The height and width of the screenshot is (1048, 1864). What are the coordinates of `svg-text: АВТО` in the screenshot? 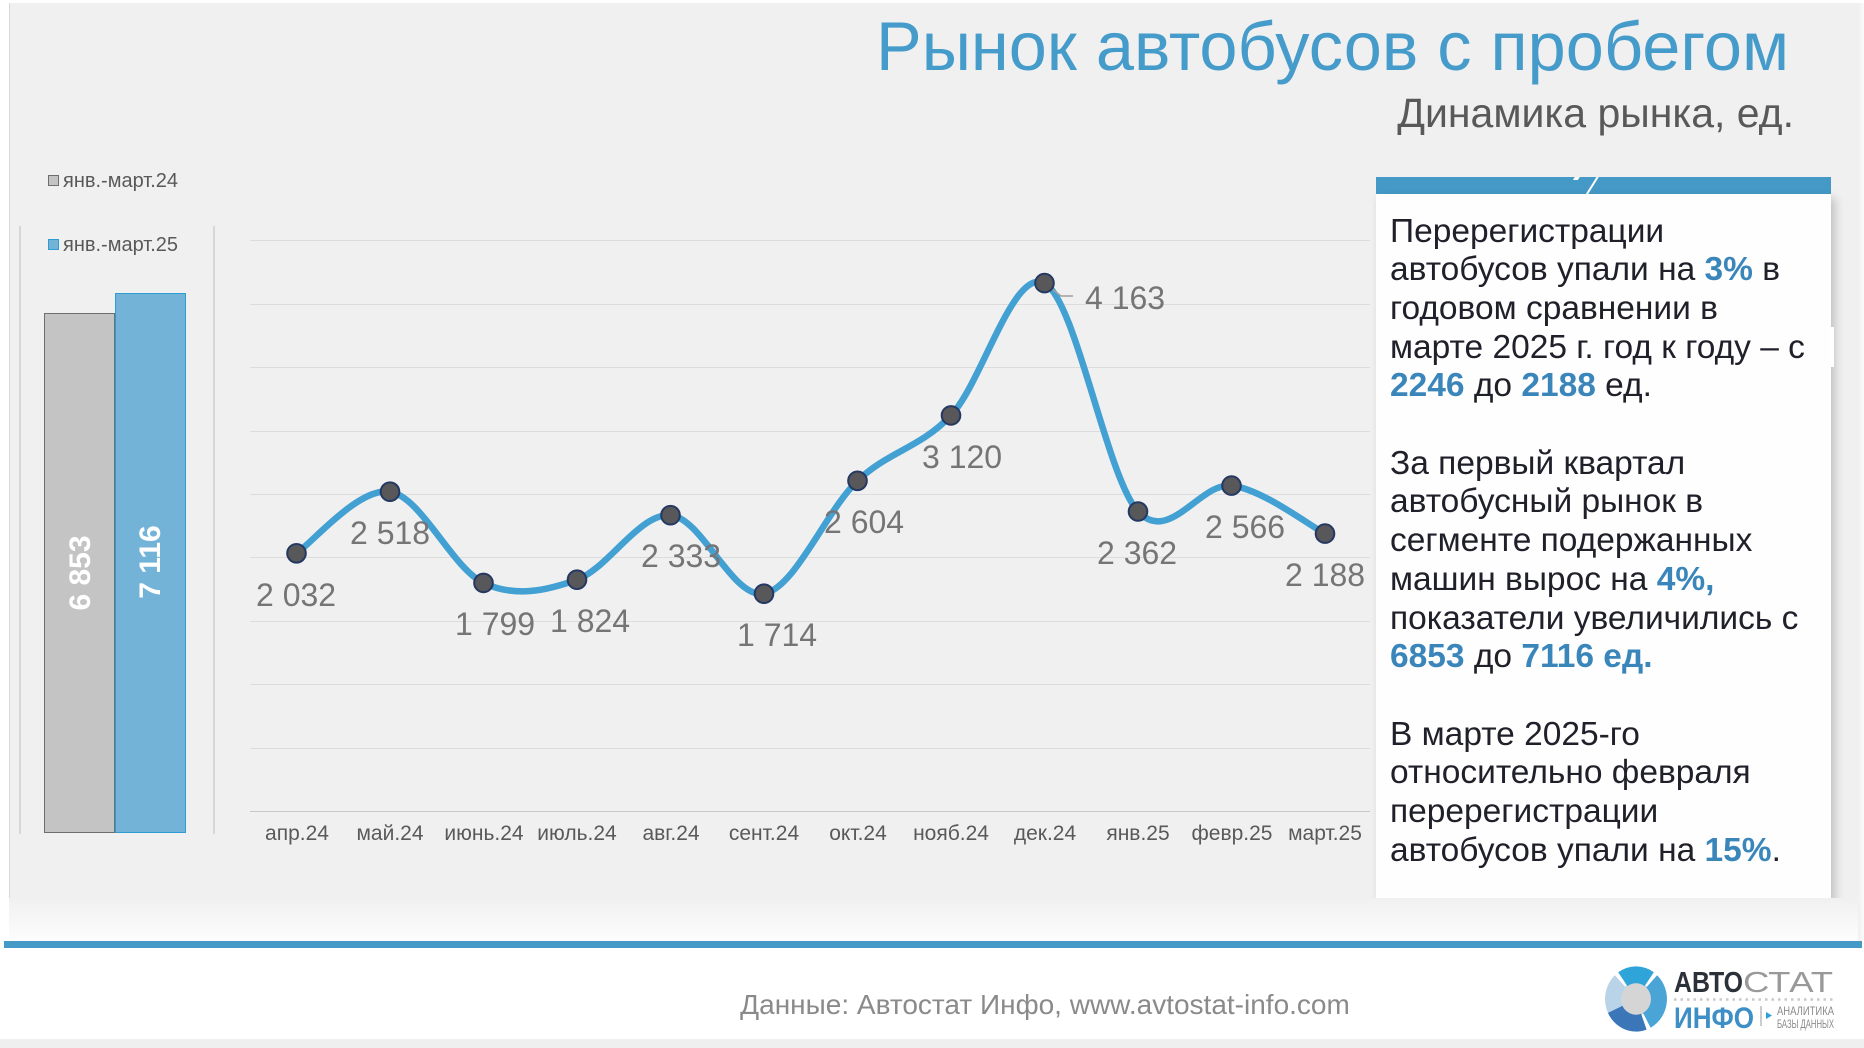 It's located at (1708, 983).